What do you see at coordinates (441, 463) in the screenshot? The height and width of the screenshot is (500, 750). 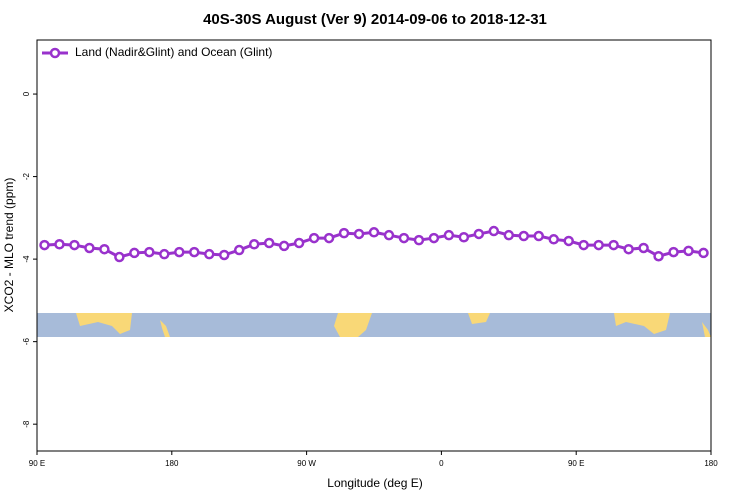 I see `x-tick-label: 0` at bounding box center [441, 463].